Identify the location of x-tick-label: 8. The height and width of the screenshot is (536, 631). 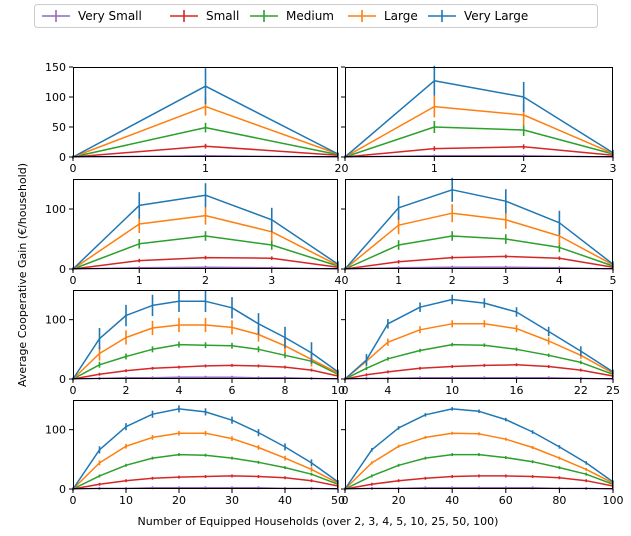
(285, 390).